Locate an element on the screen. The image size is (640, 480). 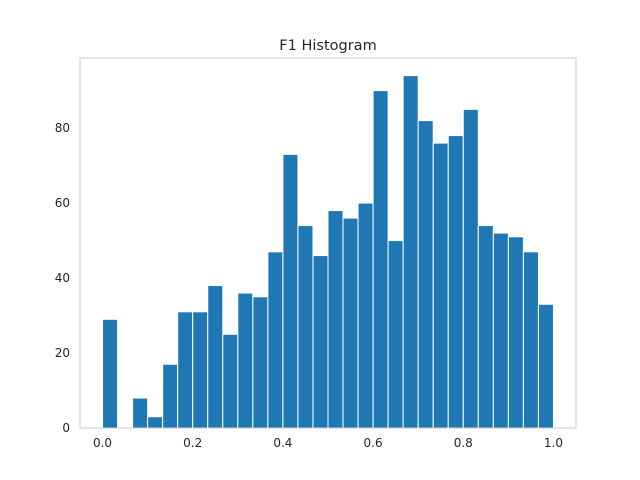
x-tick-label: 0.0 is located at coordinates (102, 443).